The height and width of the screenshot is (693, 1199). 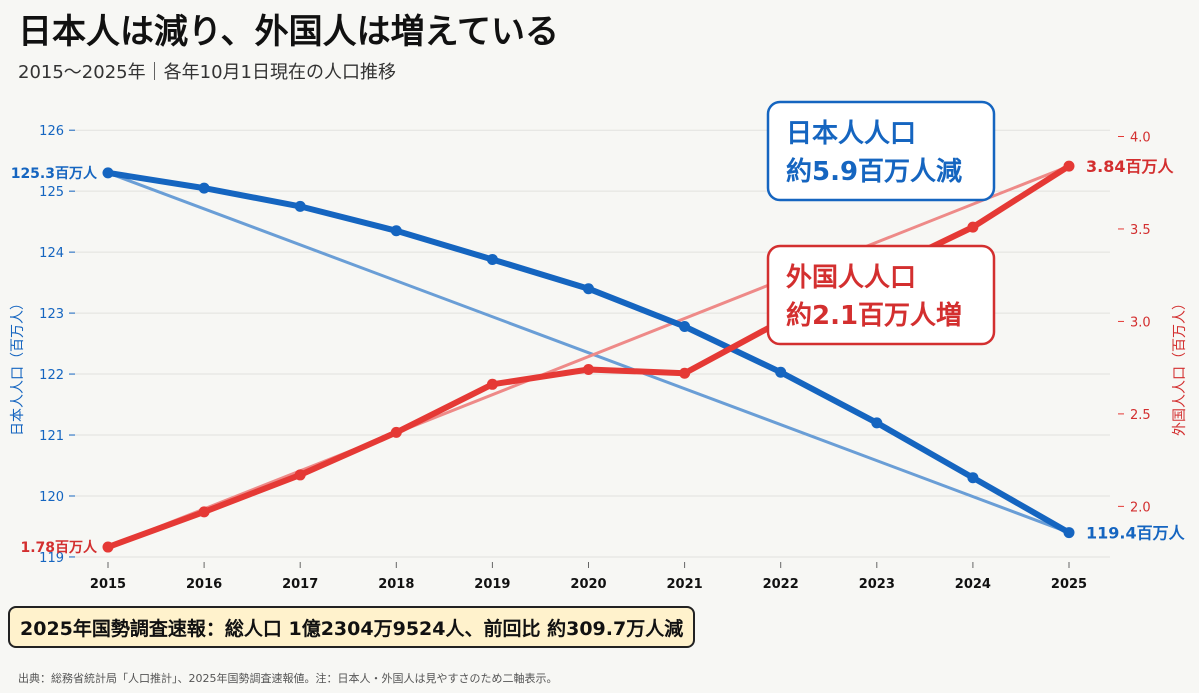 I want to click on right-tick-label-1: 2.5, so click(x=1140, y=415).